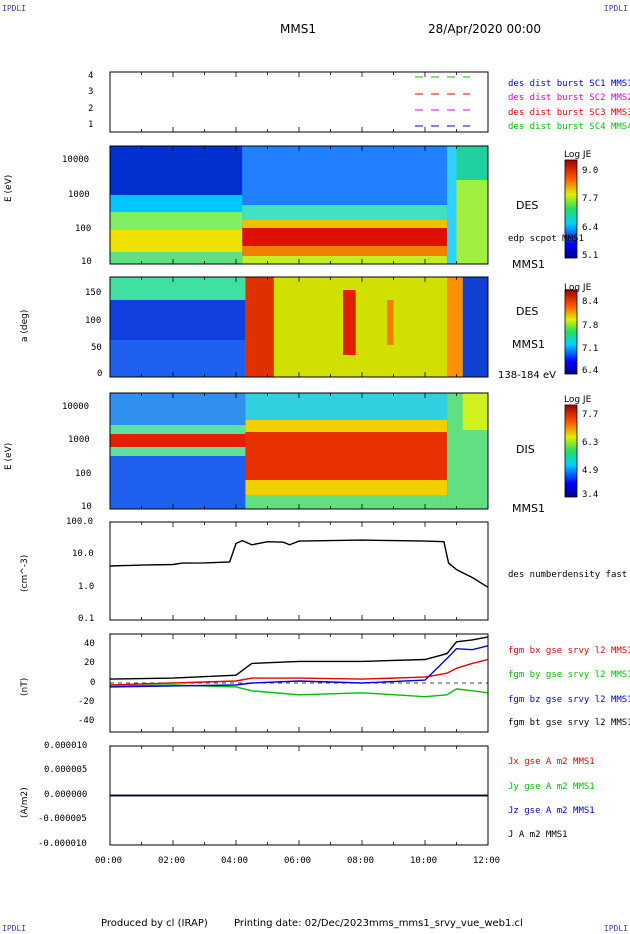 This screenshot has height=934, width=630. Describe the element at coordinates (93, 683) in the screenshot. I see `bfield-ytick: 0` at that location.